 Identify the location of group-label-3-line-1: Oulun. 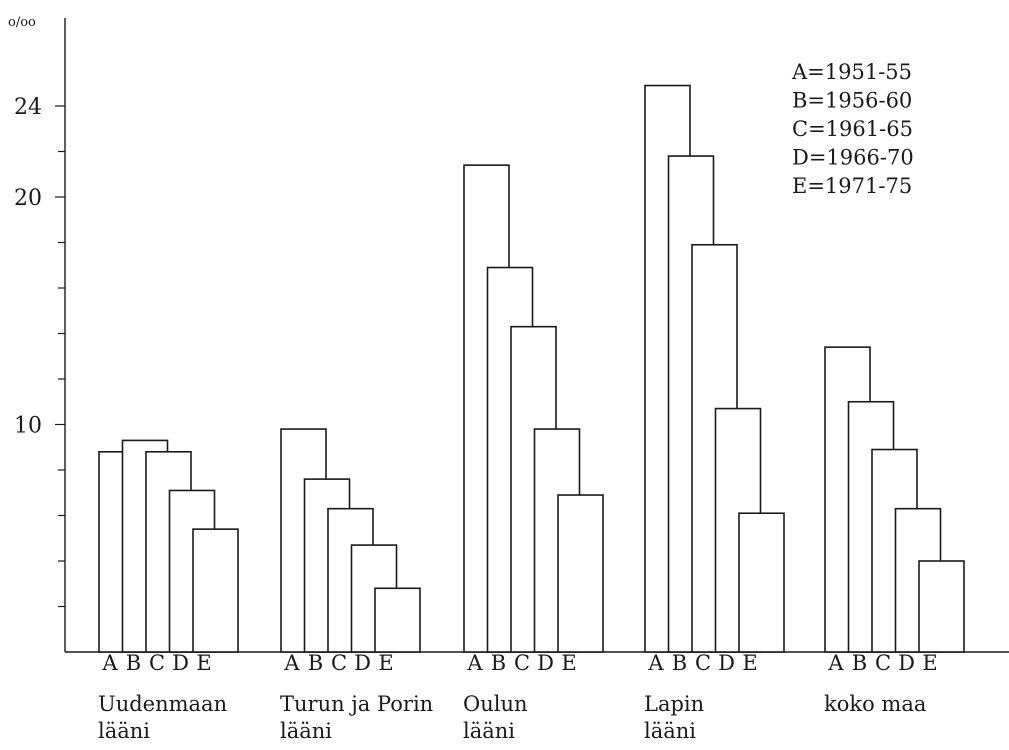
(495, 704).